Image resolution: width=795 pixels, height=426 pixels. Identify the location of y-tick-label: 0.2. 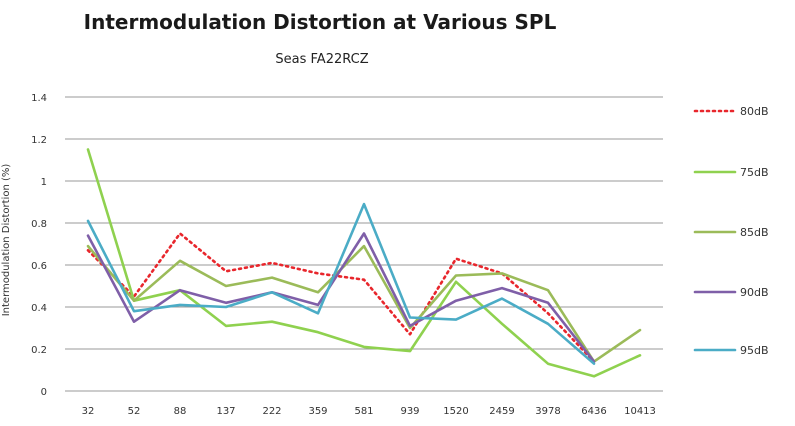
(39, 350).